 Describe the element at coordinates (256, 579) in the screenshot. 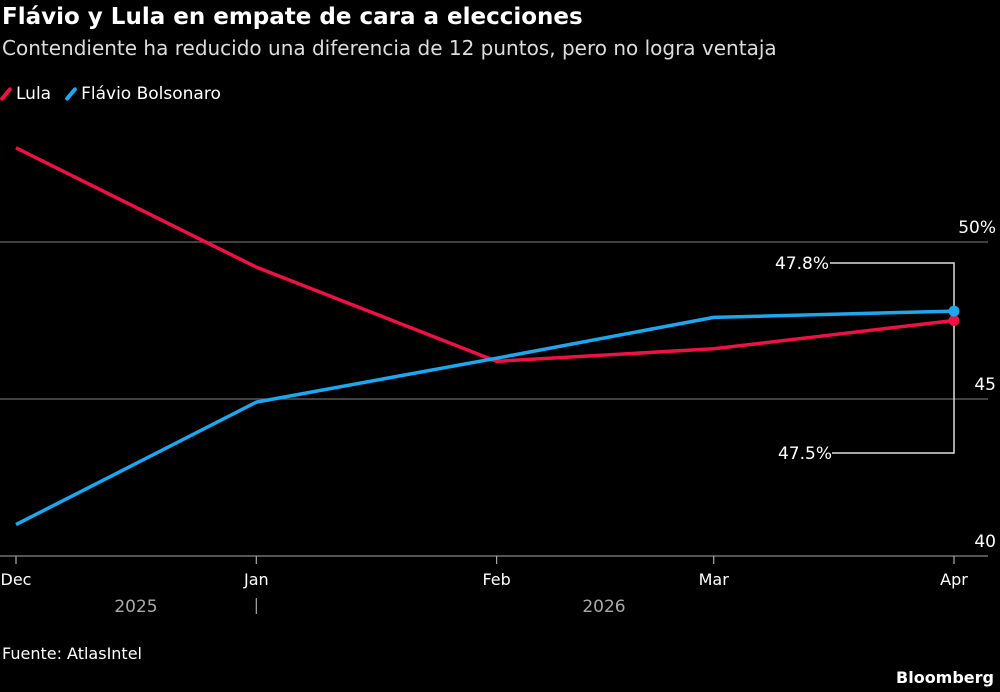

I see `x-tick-label: Jan` at that location.